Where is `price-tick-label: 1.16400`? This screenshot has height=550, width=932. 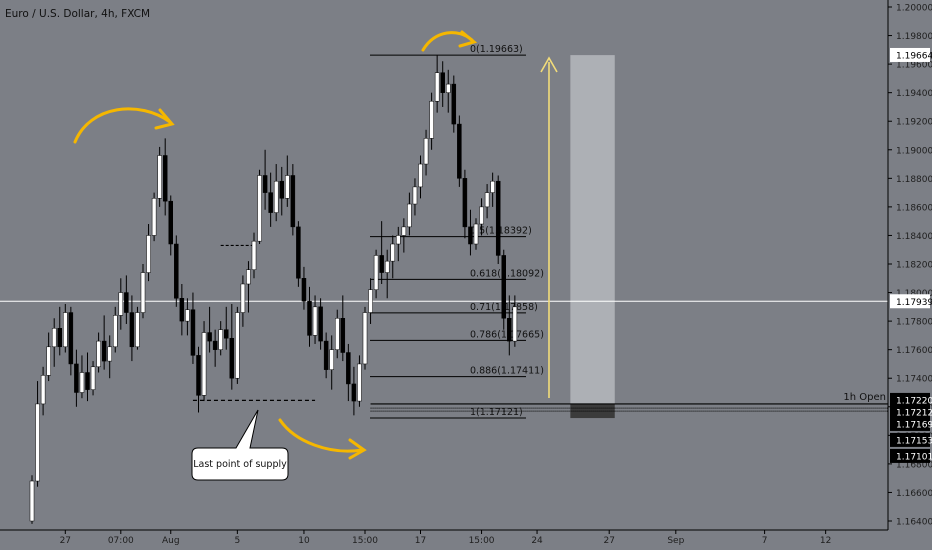 price-tick-label: 1.16400 is located at coordinates (914, 523).